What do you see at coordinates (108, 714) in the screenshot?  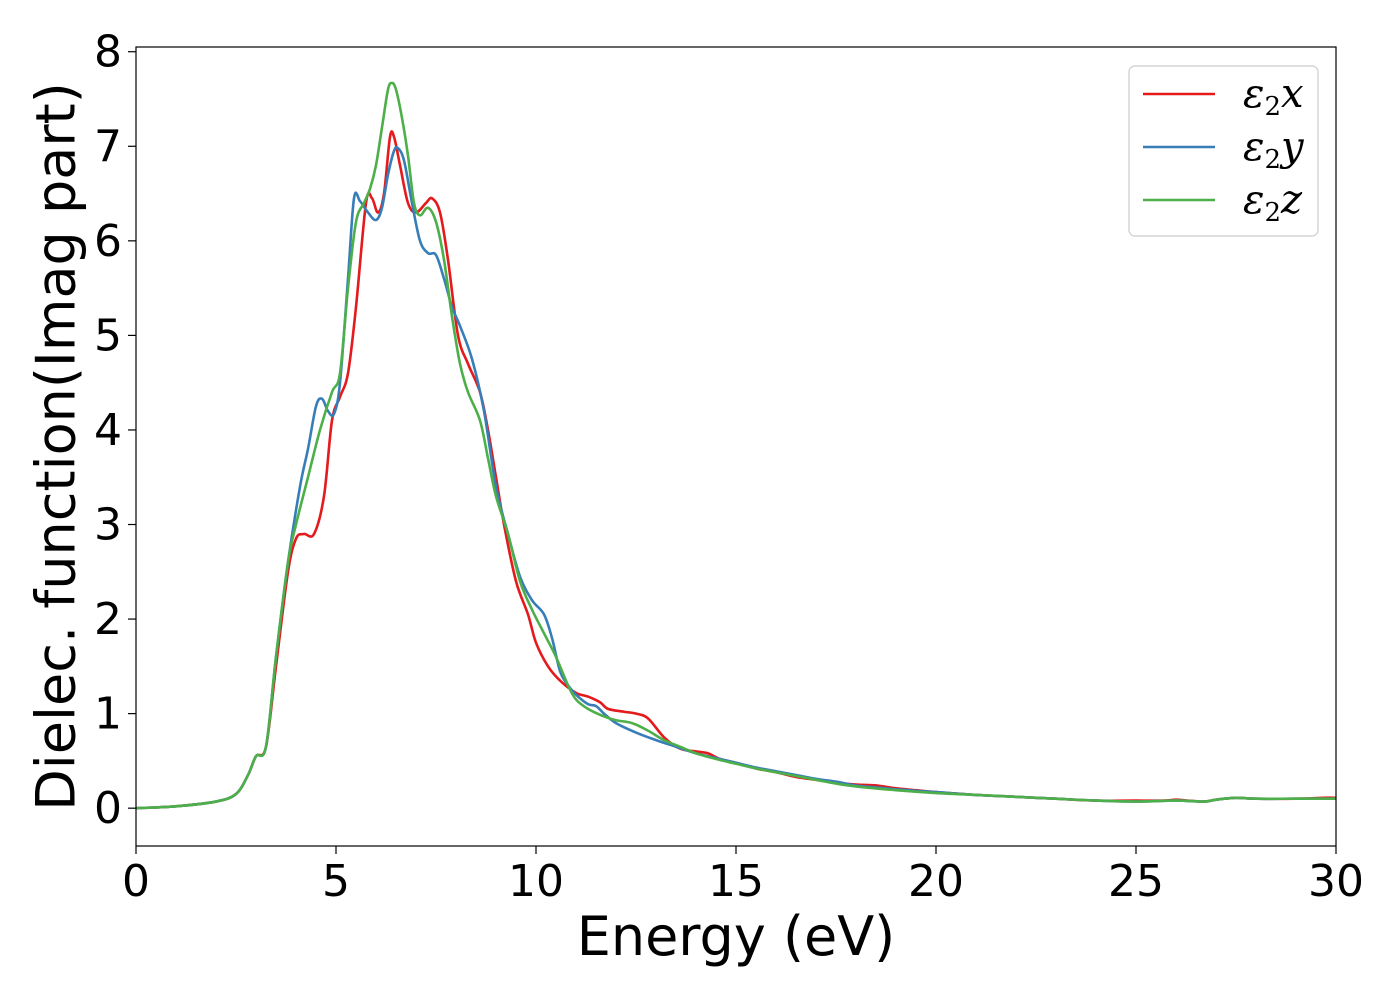 I see `y-tick-label: 1` at bounding box center [108, 714].